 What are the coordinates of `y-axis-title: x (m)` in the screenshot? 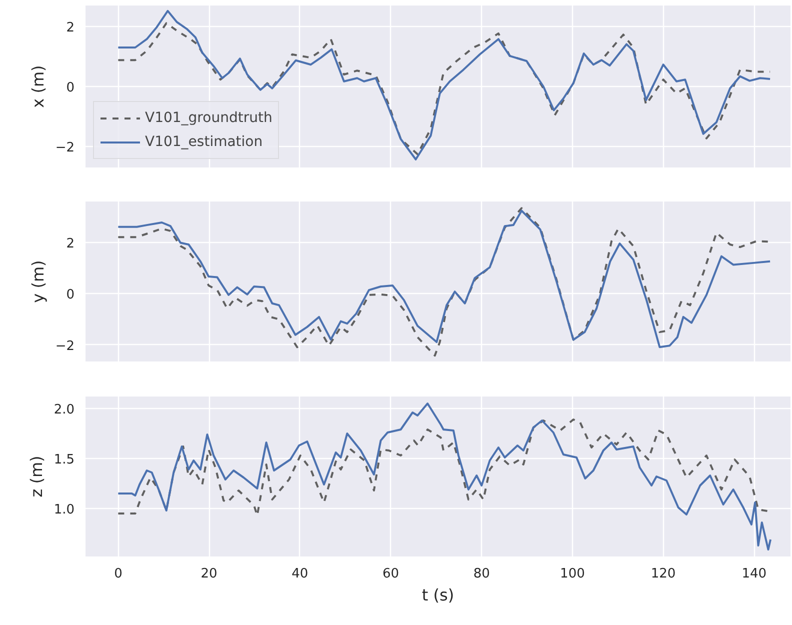 It's located at (38, 86).